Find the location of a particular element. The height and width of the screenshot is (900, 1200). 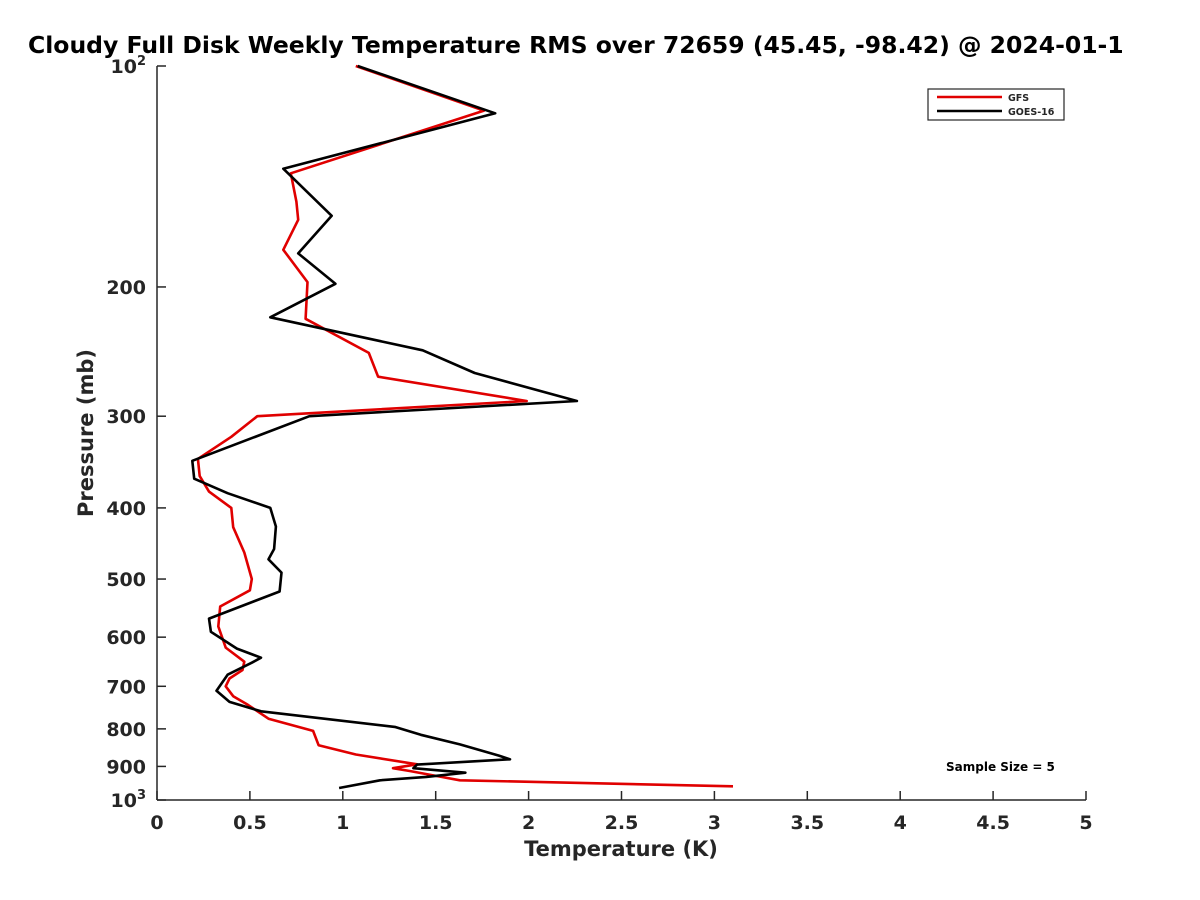

y-tick-label: 10³ is located at coordinates (129, 800).